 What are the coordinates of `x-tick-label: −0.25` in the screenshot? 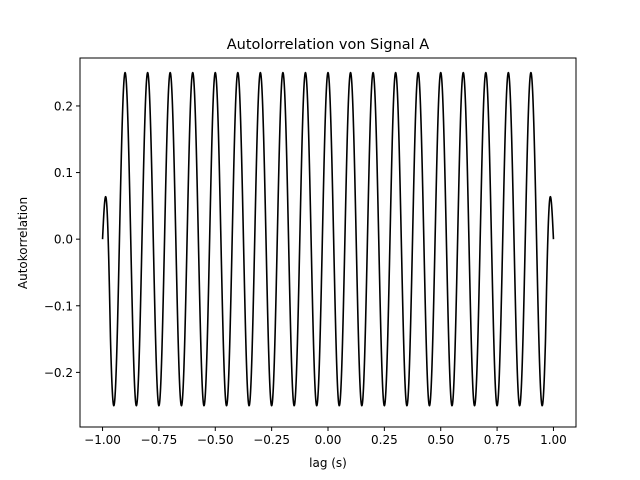 It's located at (271, 440).